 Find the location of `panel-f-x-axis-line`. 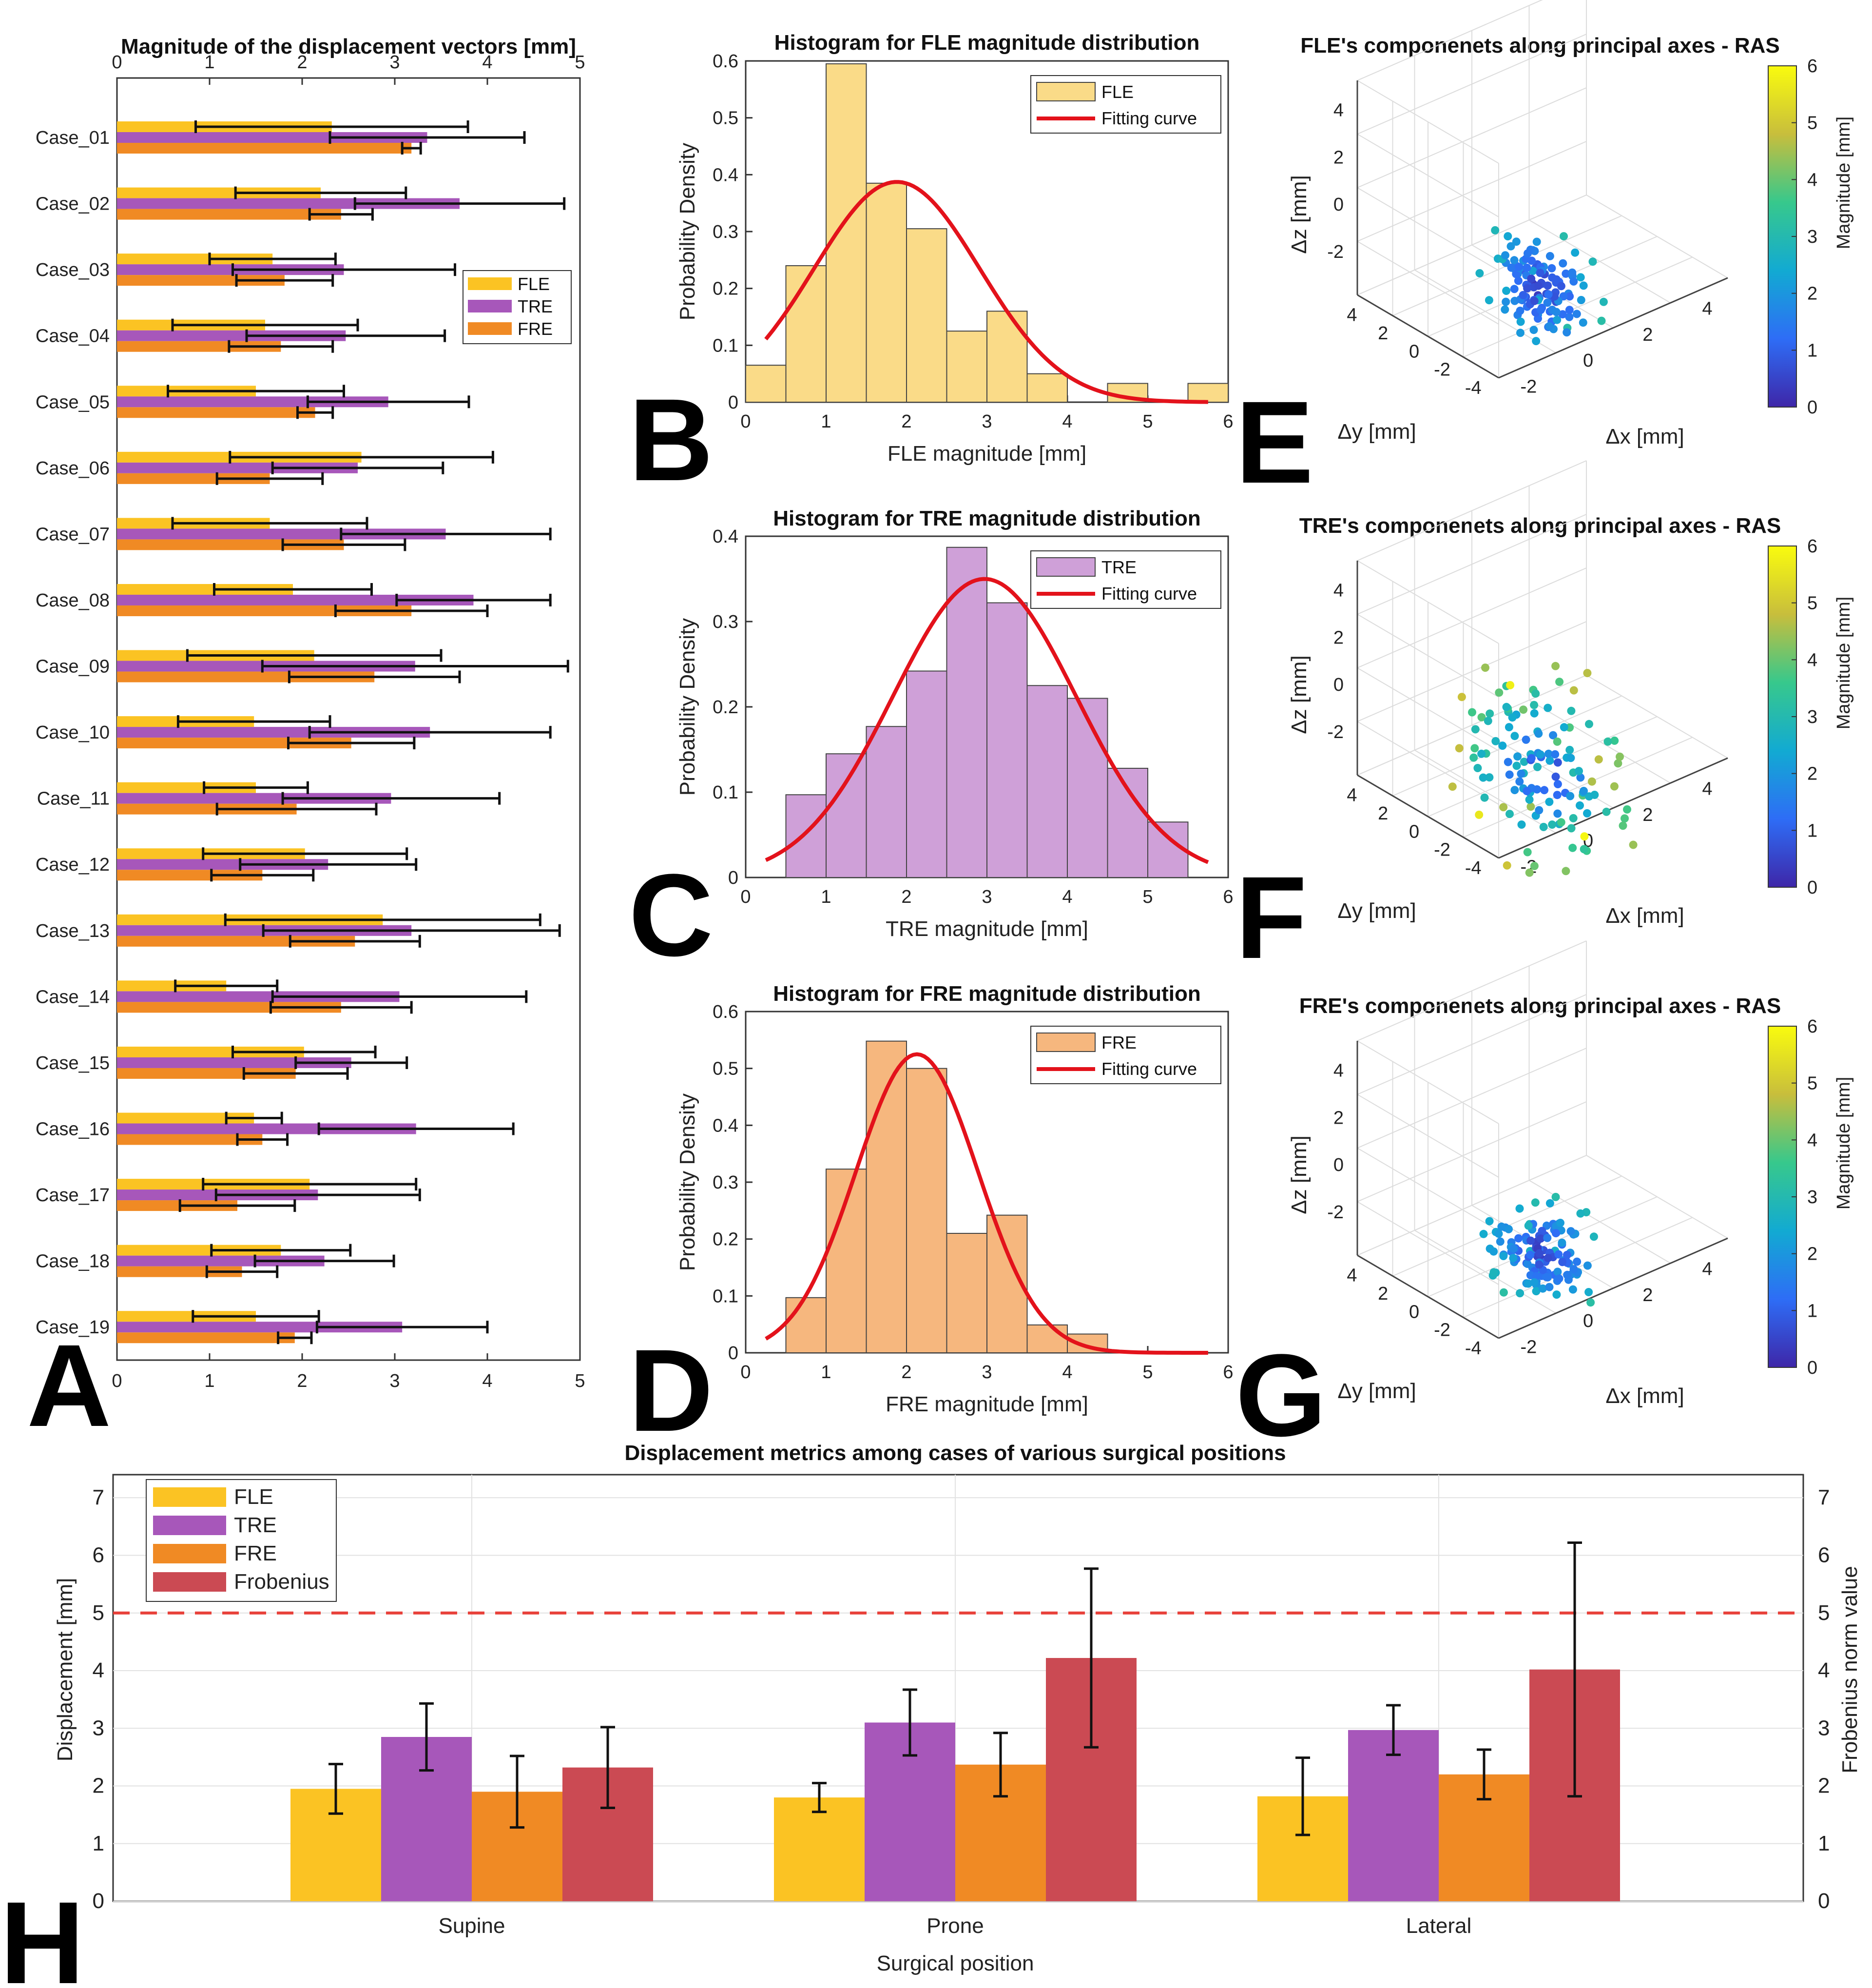

panel-f-x-axis-line is located at coordinates (1613, 808).